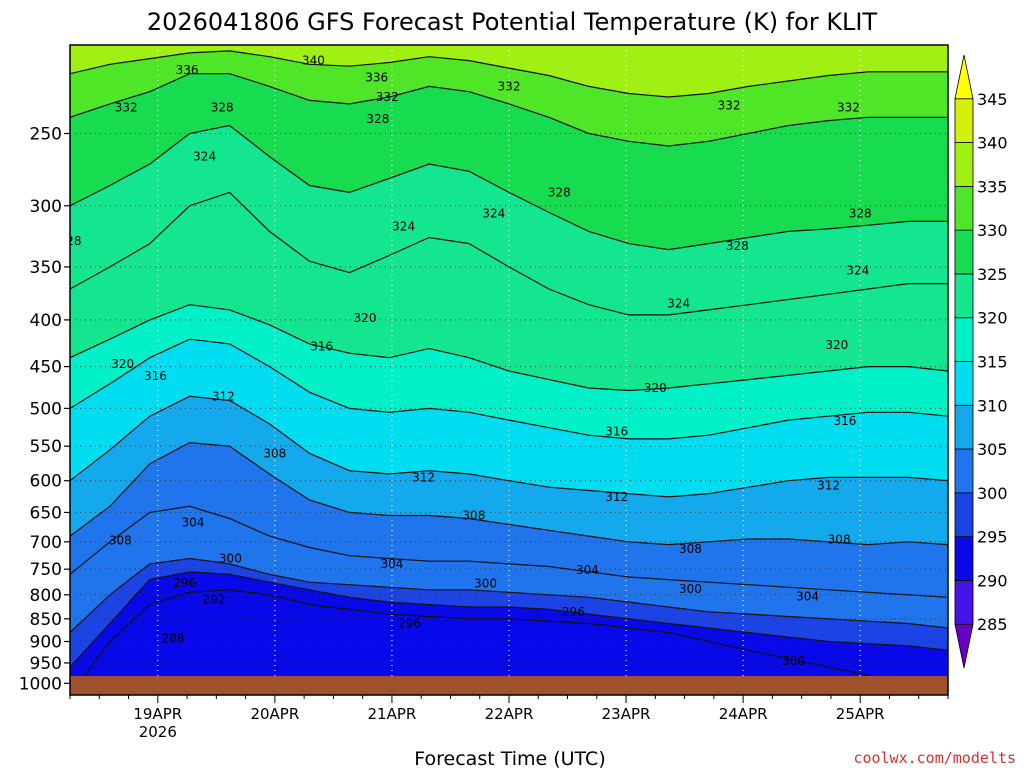  I want to click on colorbar-label-285: 285, so click(992, 624).